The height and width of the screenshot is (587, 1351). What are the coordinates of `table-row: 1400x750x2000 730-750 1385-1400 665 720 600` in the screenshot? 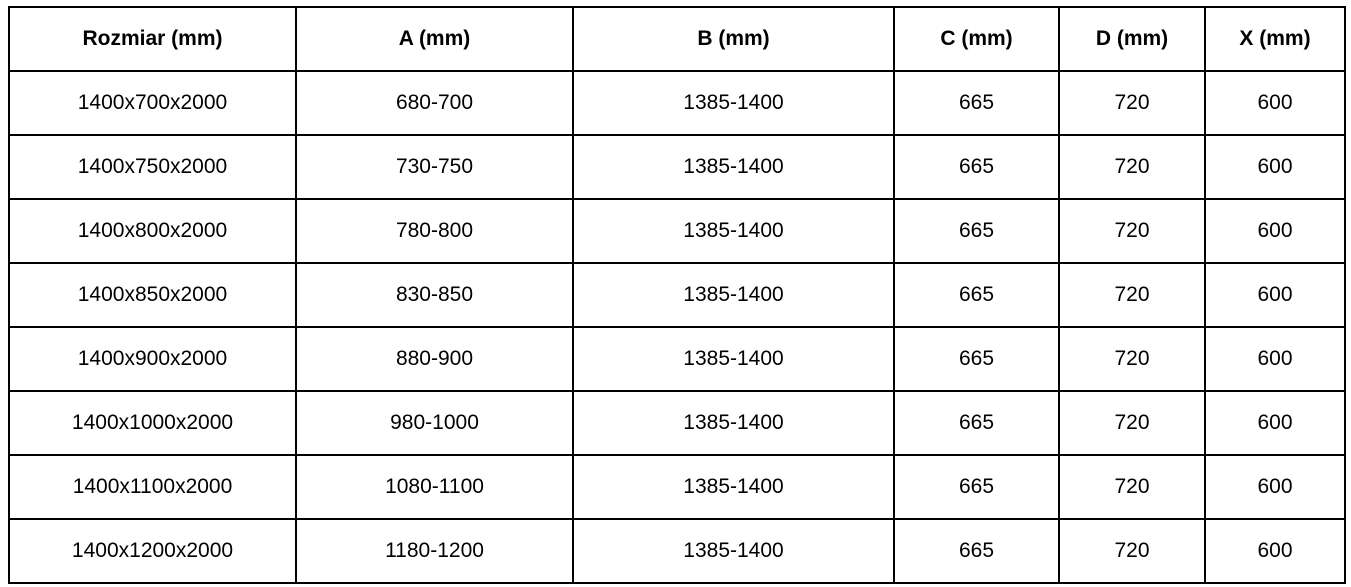 It's located at (677, 167).